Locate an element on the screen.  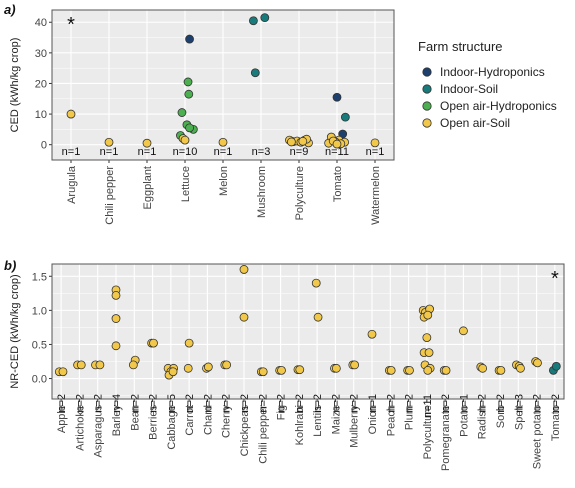
x-tick-label-melon: Melon is located at coordinates (224, 181).